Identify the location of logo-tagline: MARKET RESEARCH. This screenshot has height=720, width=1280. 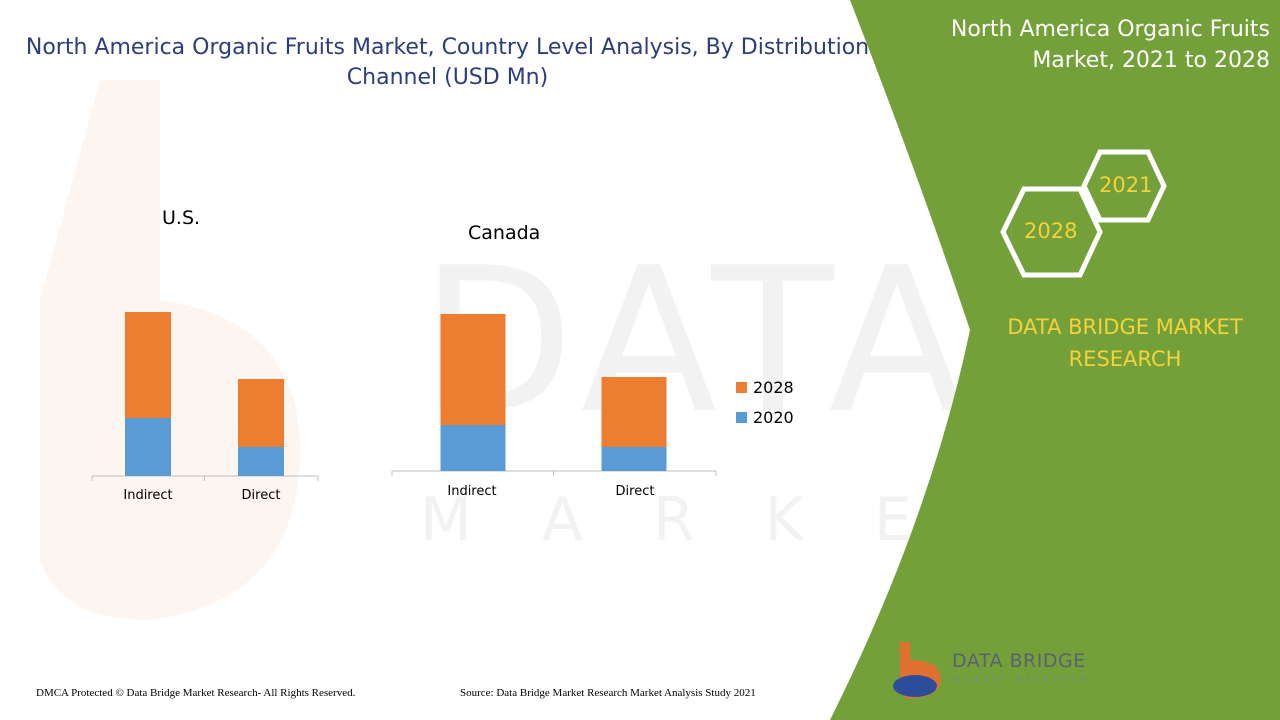
(1022, 680).